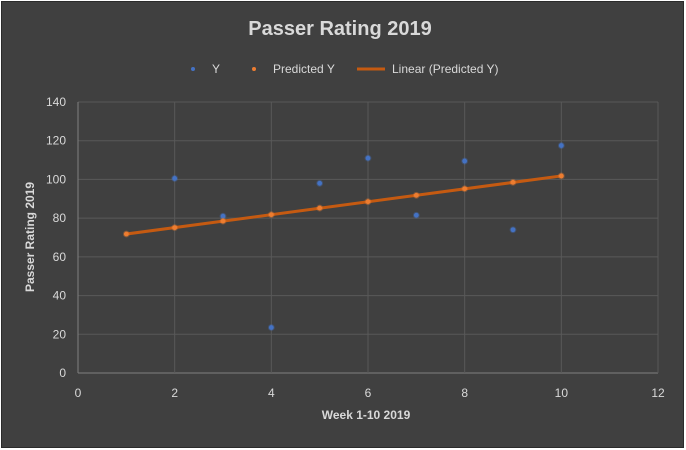 The width and height of the screenshot is (686, 450). I want to click on legend-marker-predicted-y, so click(254, 69).